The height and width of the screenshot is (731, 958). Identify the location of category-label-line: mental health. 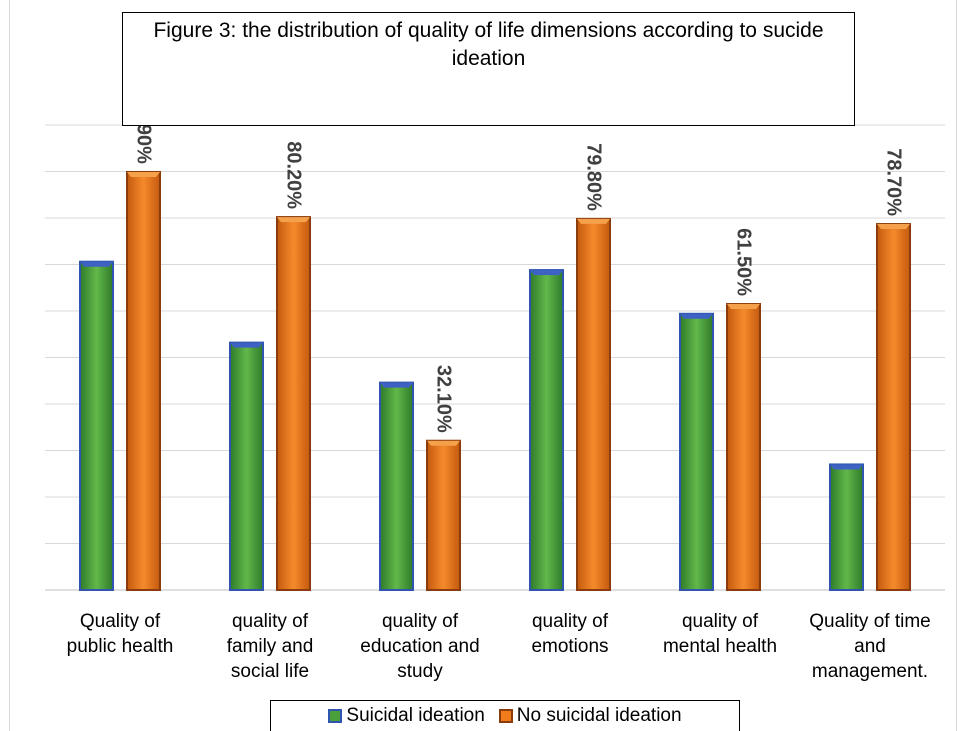
(720, 646).